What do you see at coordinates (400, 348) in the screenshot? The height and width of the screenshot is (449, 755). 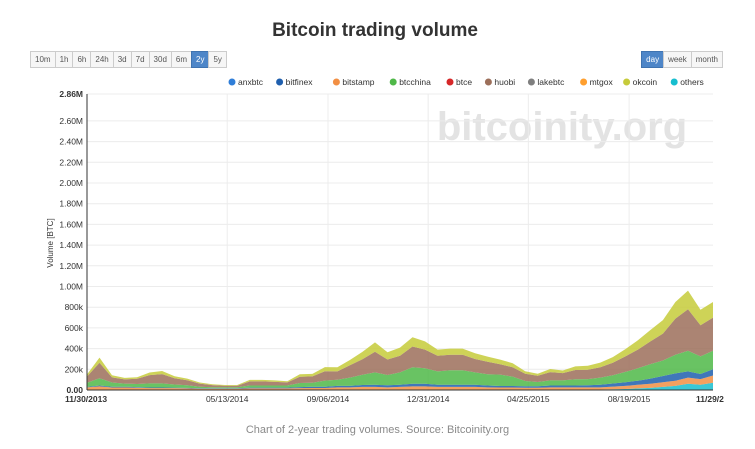 I see `area-huobi` at bounding box center [400, 348].